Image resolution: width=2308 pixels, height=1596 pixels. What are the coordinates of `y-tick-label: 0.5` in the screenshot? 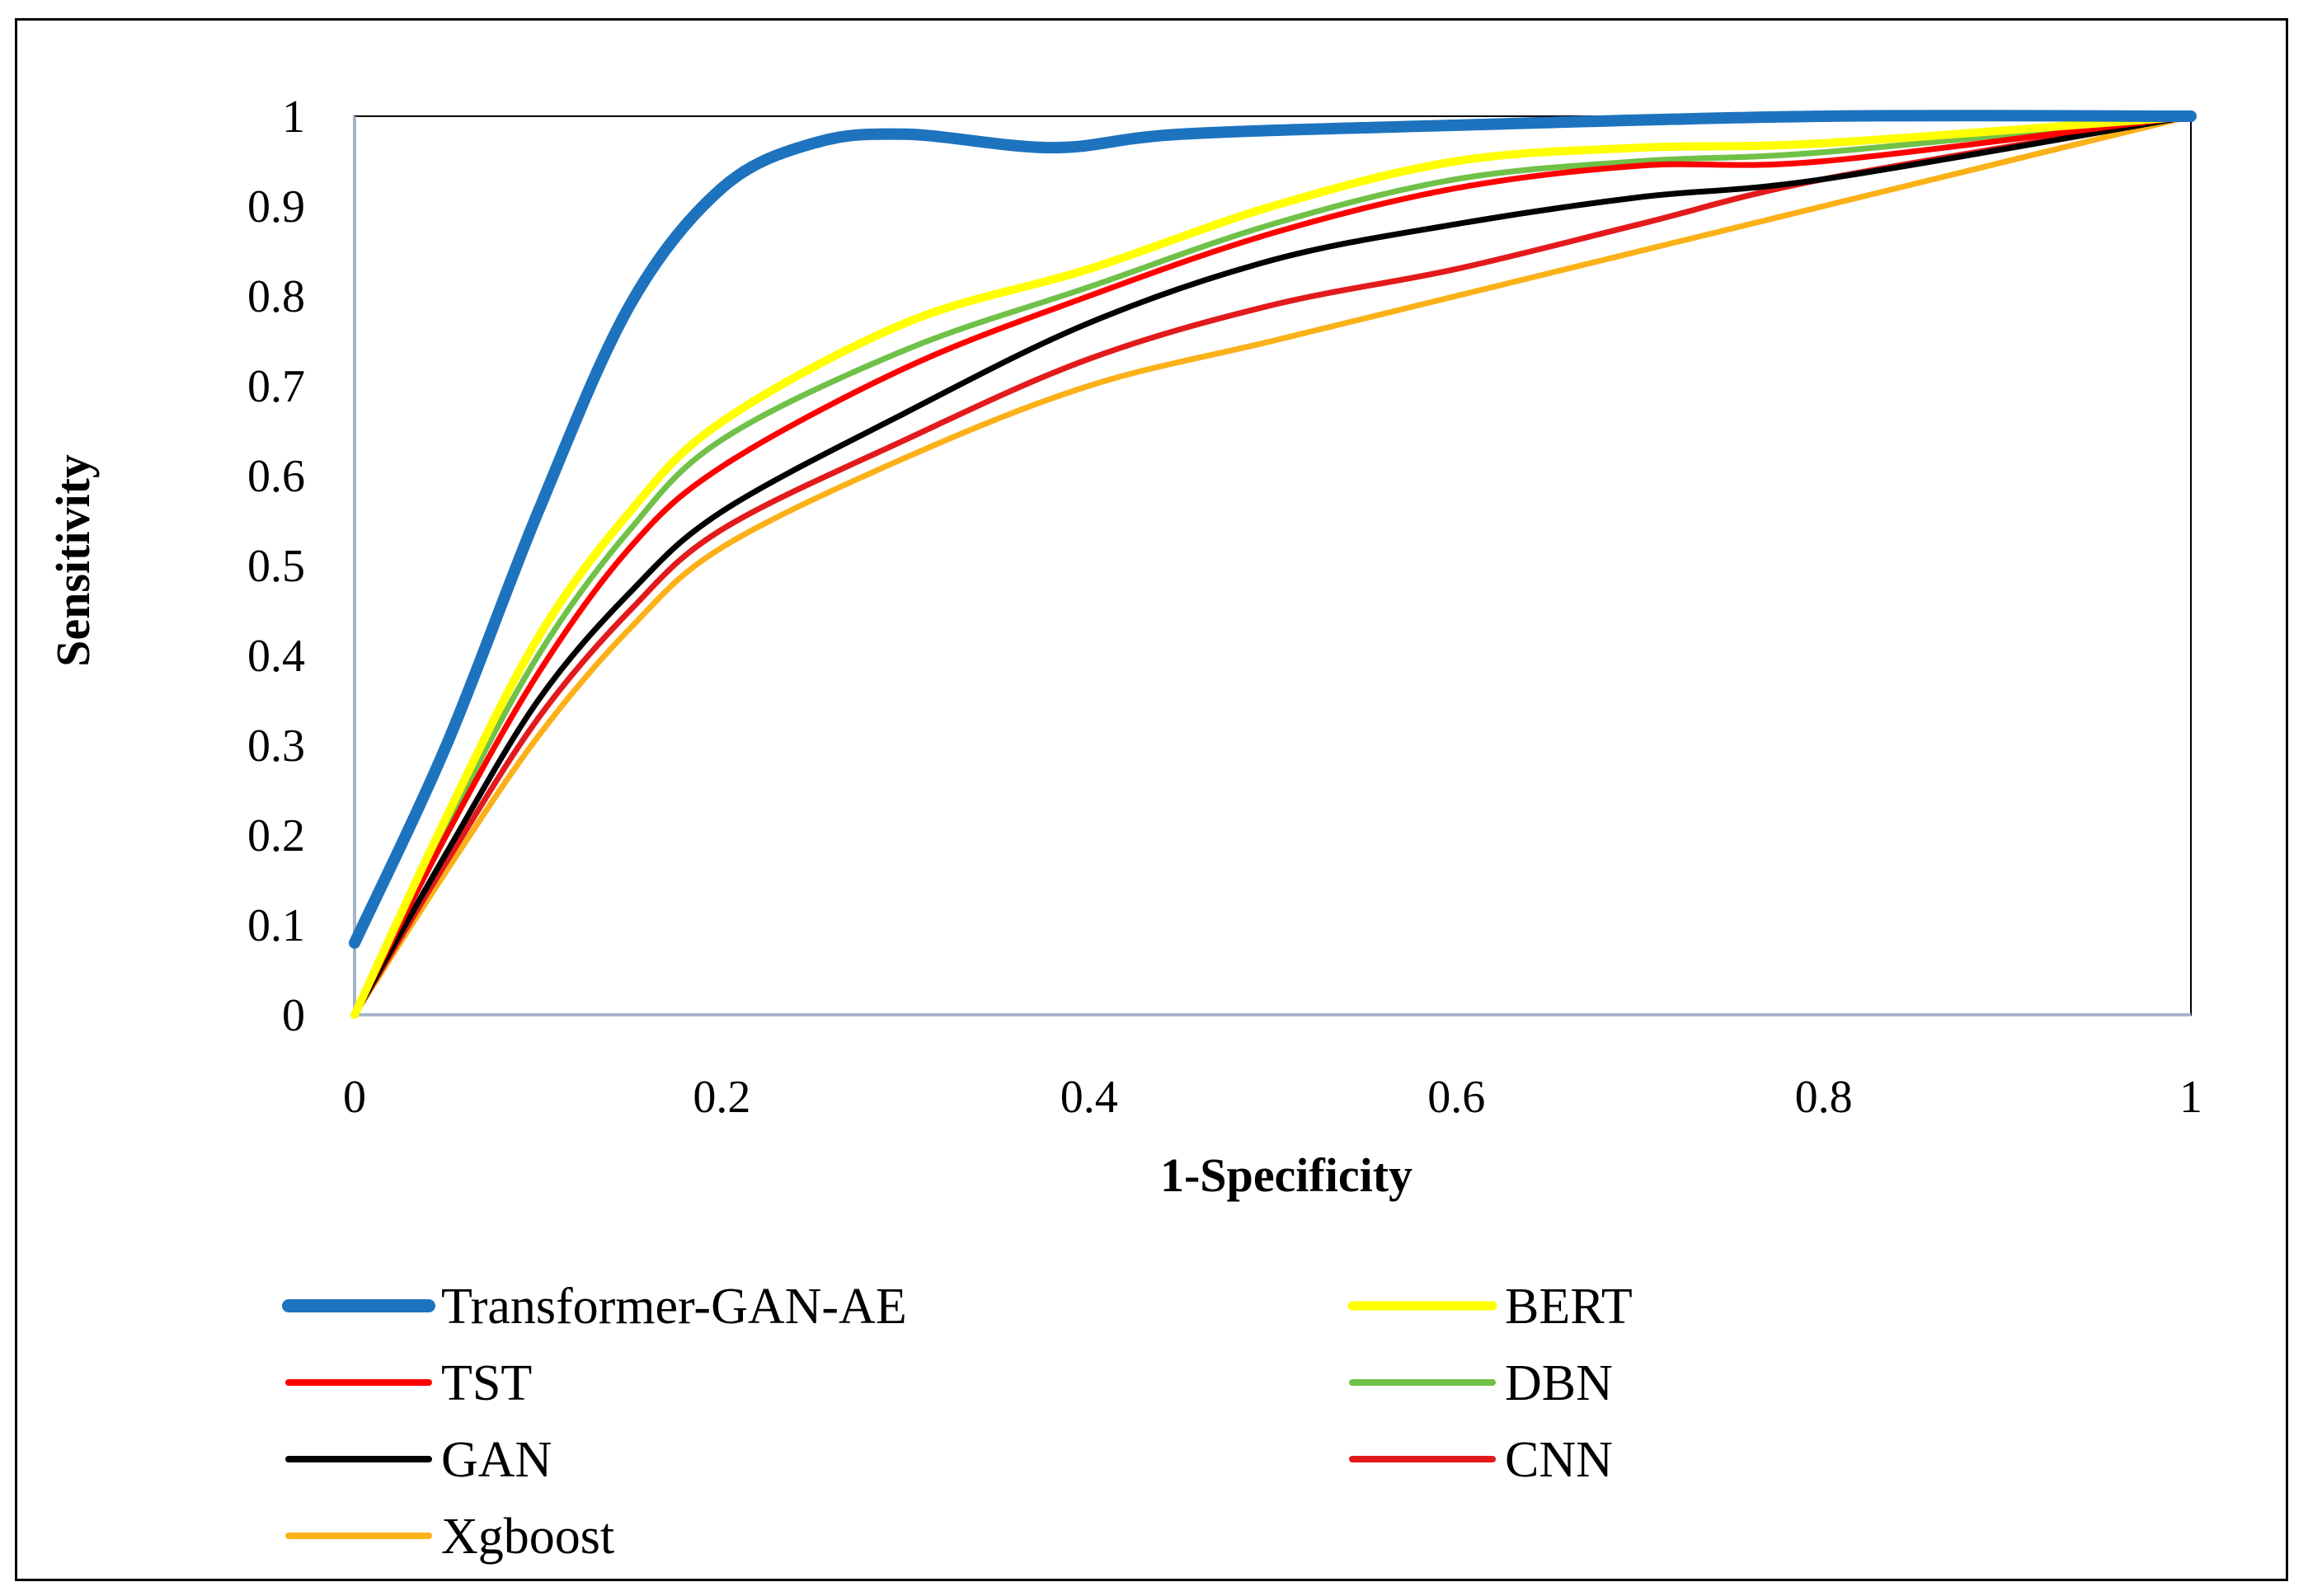 It's located at (276, 566).